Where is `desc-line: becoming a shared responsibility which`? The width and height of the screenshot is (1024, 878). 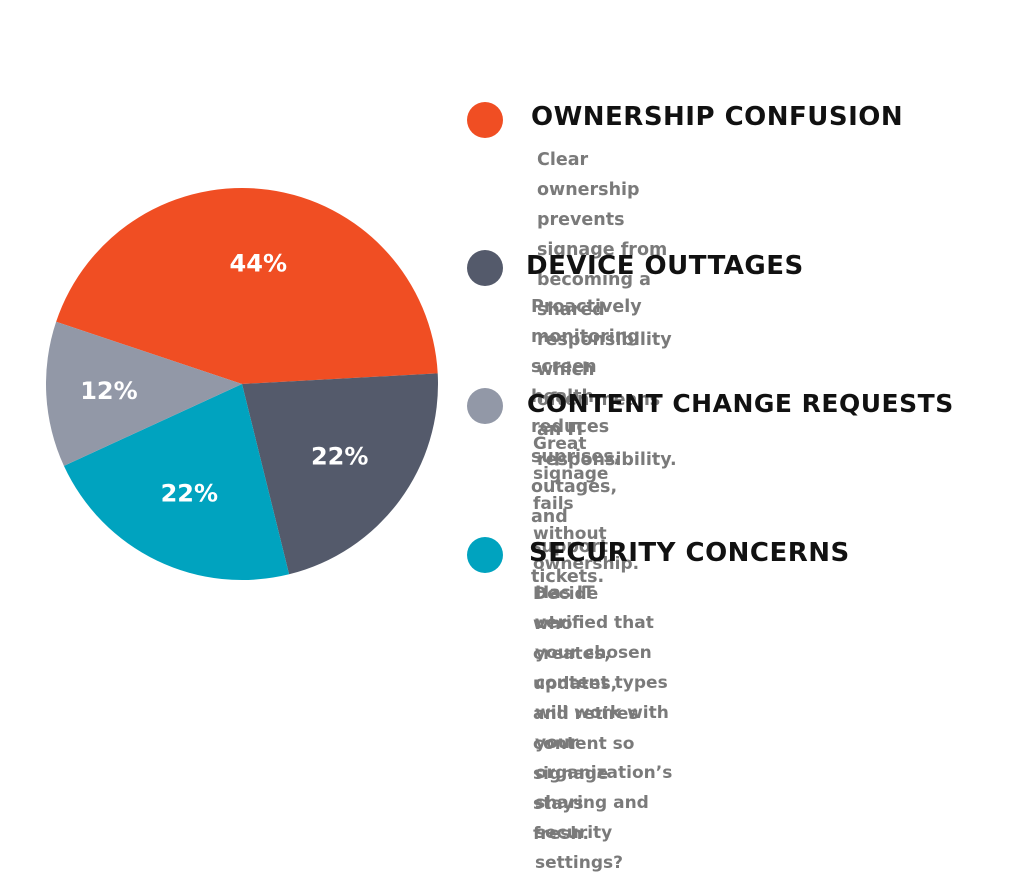 desc-line: becoming a shared responsibility which is located at coordinates (604, 325).